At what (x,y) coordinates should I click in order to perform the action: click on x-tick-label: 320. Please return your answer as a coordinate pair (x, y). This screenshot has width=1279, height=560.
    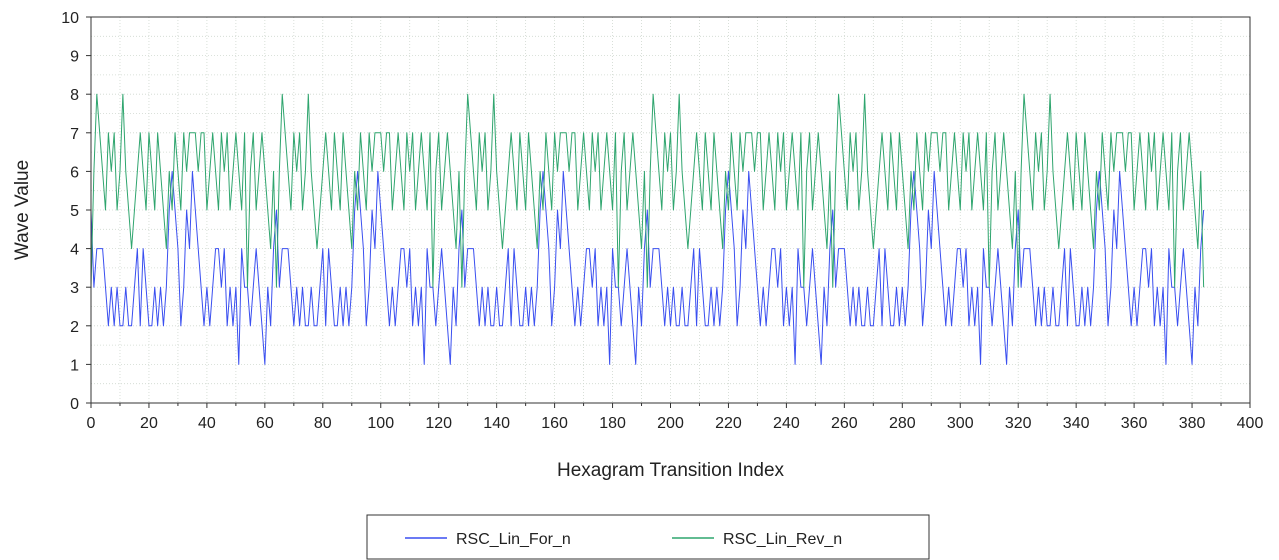
    Looking at the image, I should click on (1018, 423).